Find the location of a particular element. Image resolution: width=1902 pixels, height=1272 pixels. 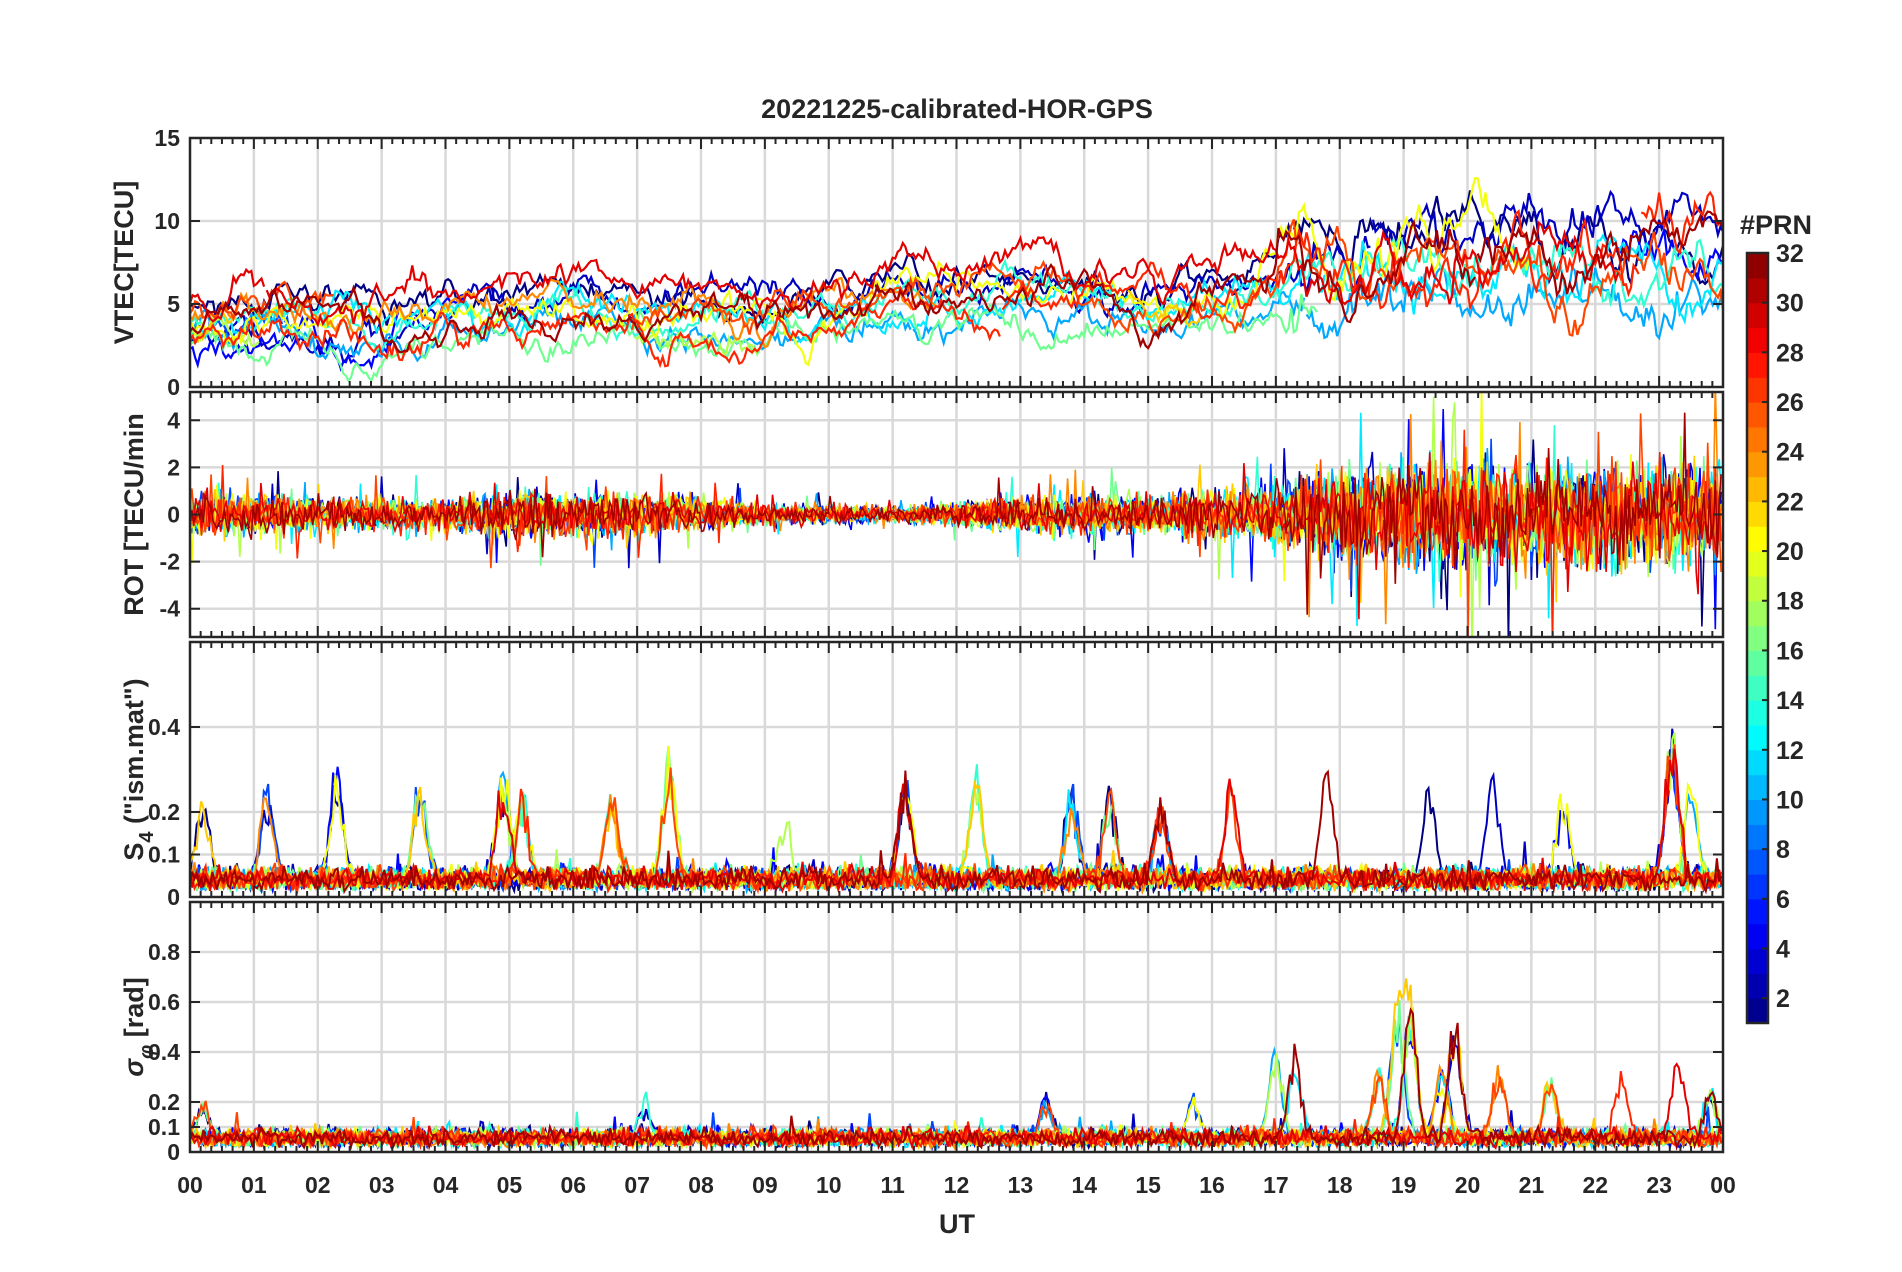

x-tick-label: 12 is located at coordinates (957, 1185).